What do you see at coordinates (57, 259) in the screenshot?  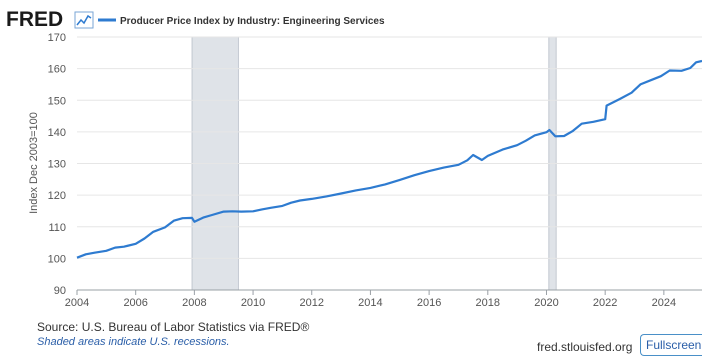 I see `y-tick-label: 100` at bounding box center [57, 259].